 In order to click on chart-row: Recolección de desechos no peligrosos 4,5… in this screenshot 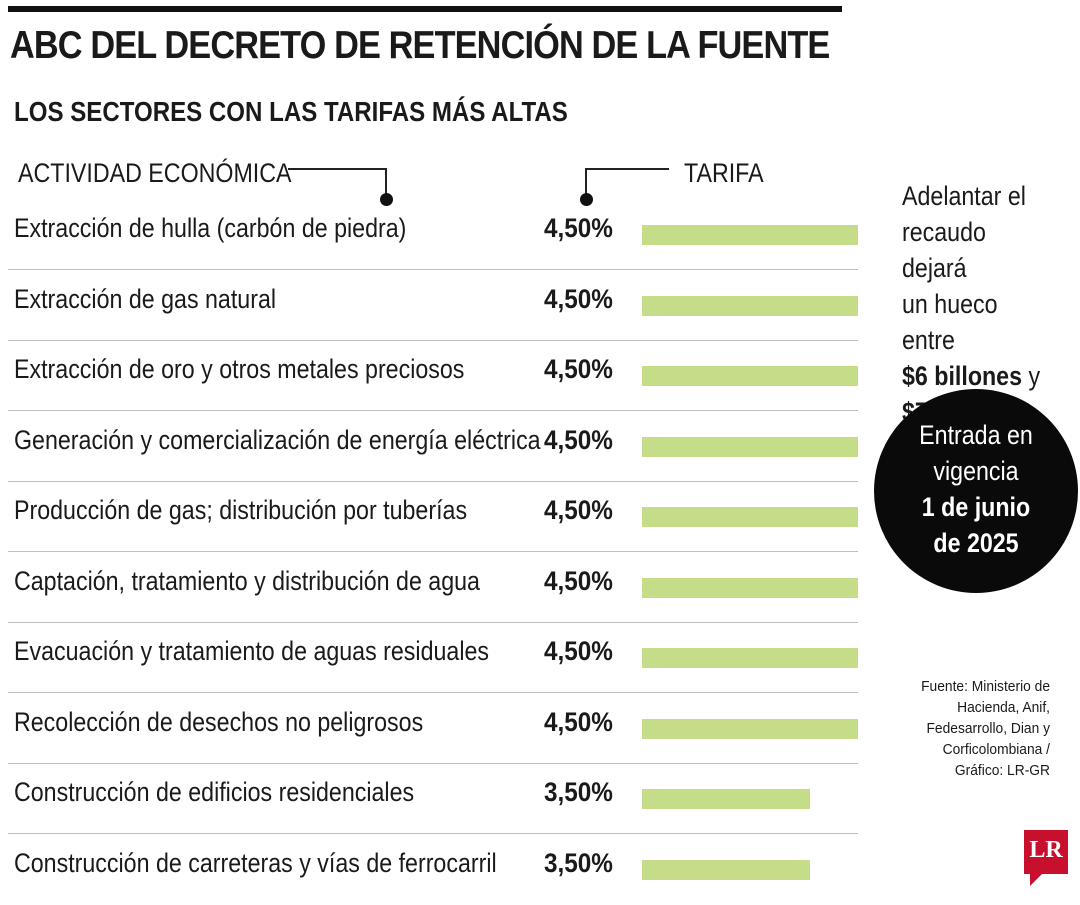, I will do `click(433, 729)`.